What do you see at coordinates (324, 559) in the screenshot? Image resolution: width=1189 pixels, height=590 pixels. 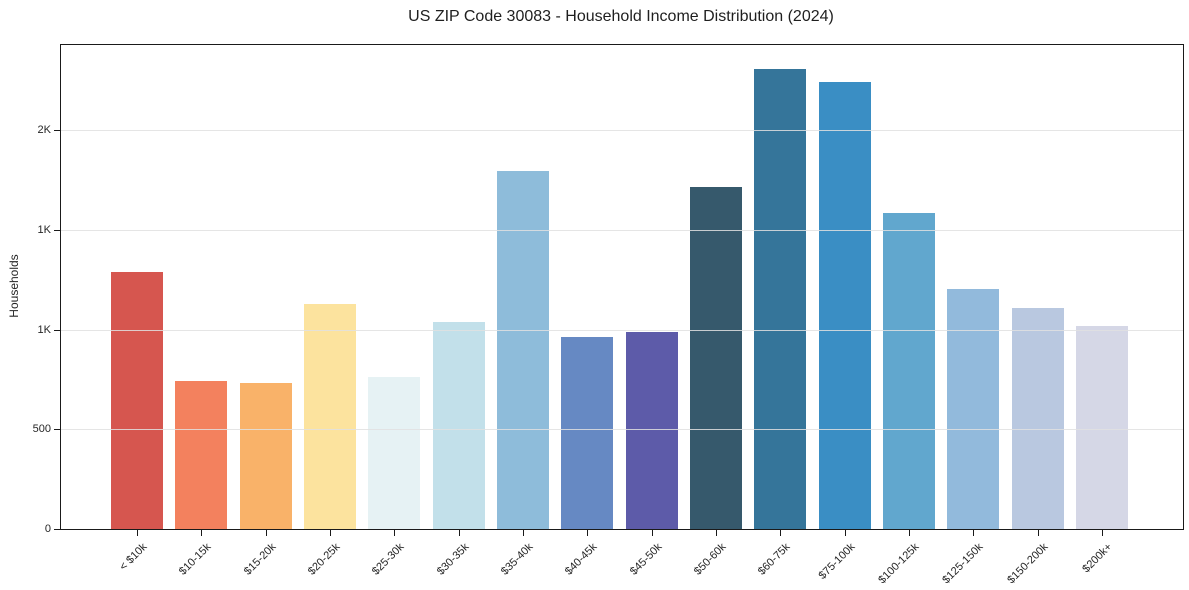 I see `x-tick-label: $20-25k` at bounding box center [324, 559].